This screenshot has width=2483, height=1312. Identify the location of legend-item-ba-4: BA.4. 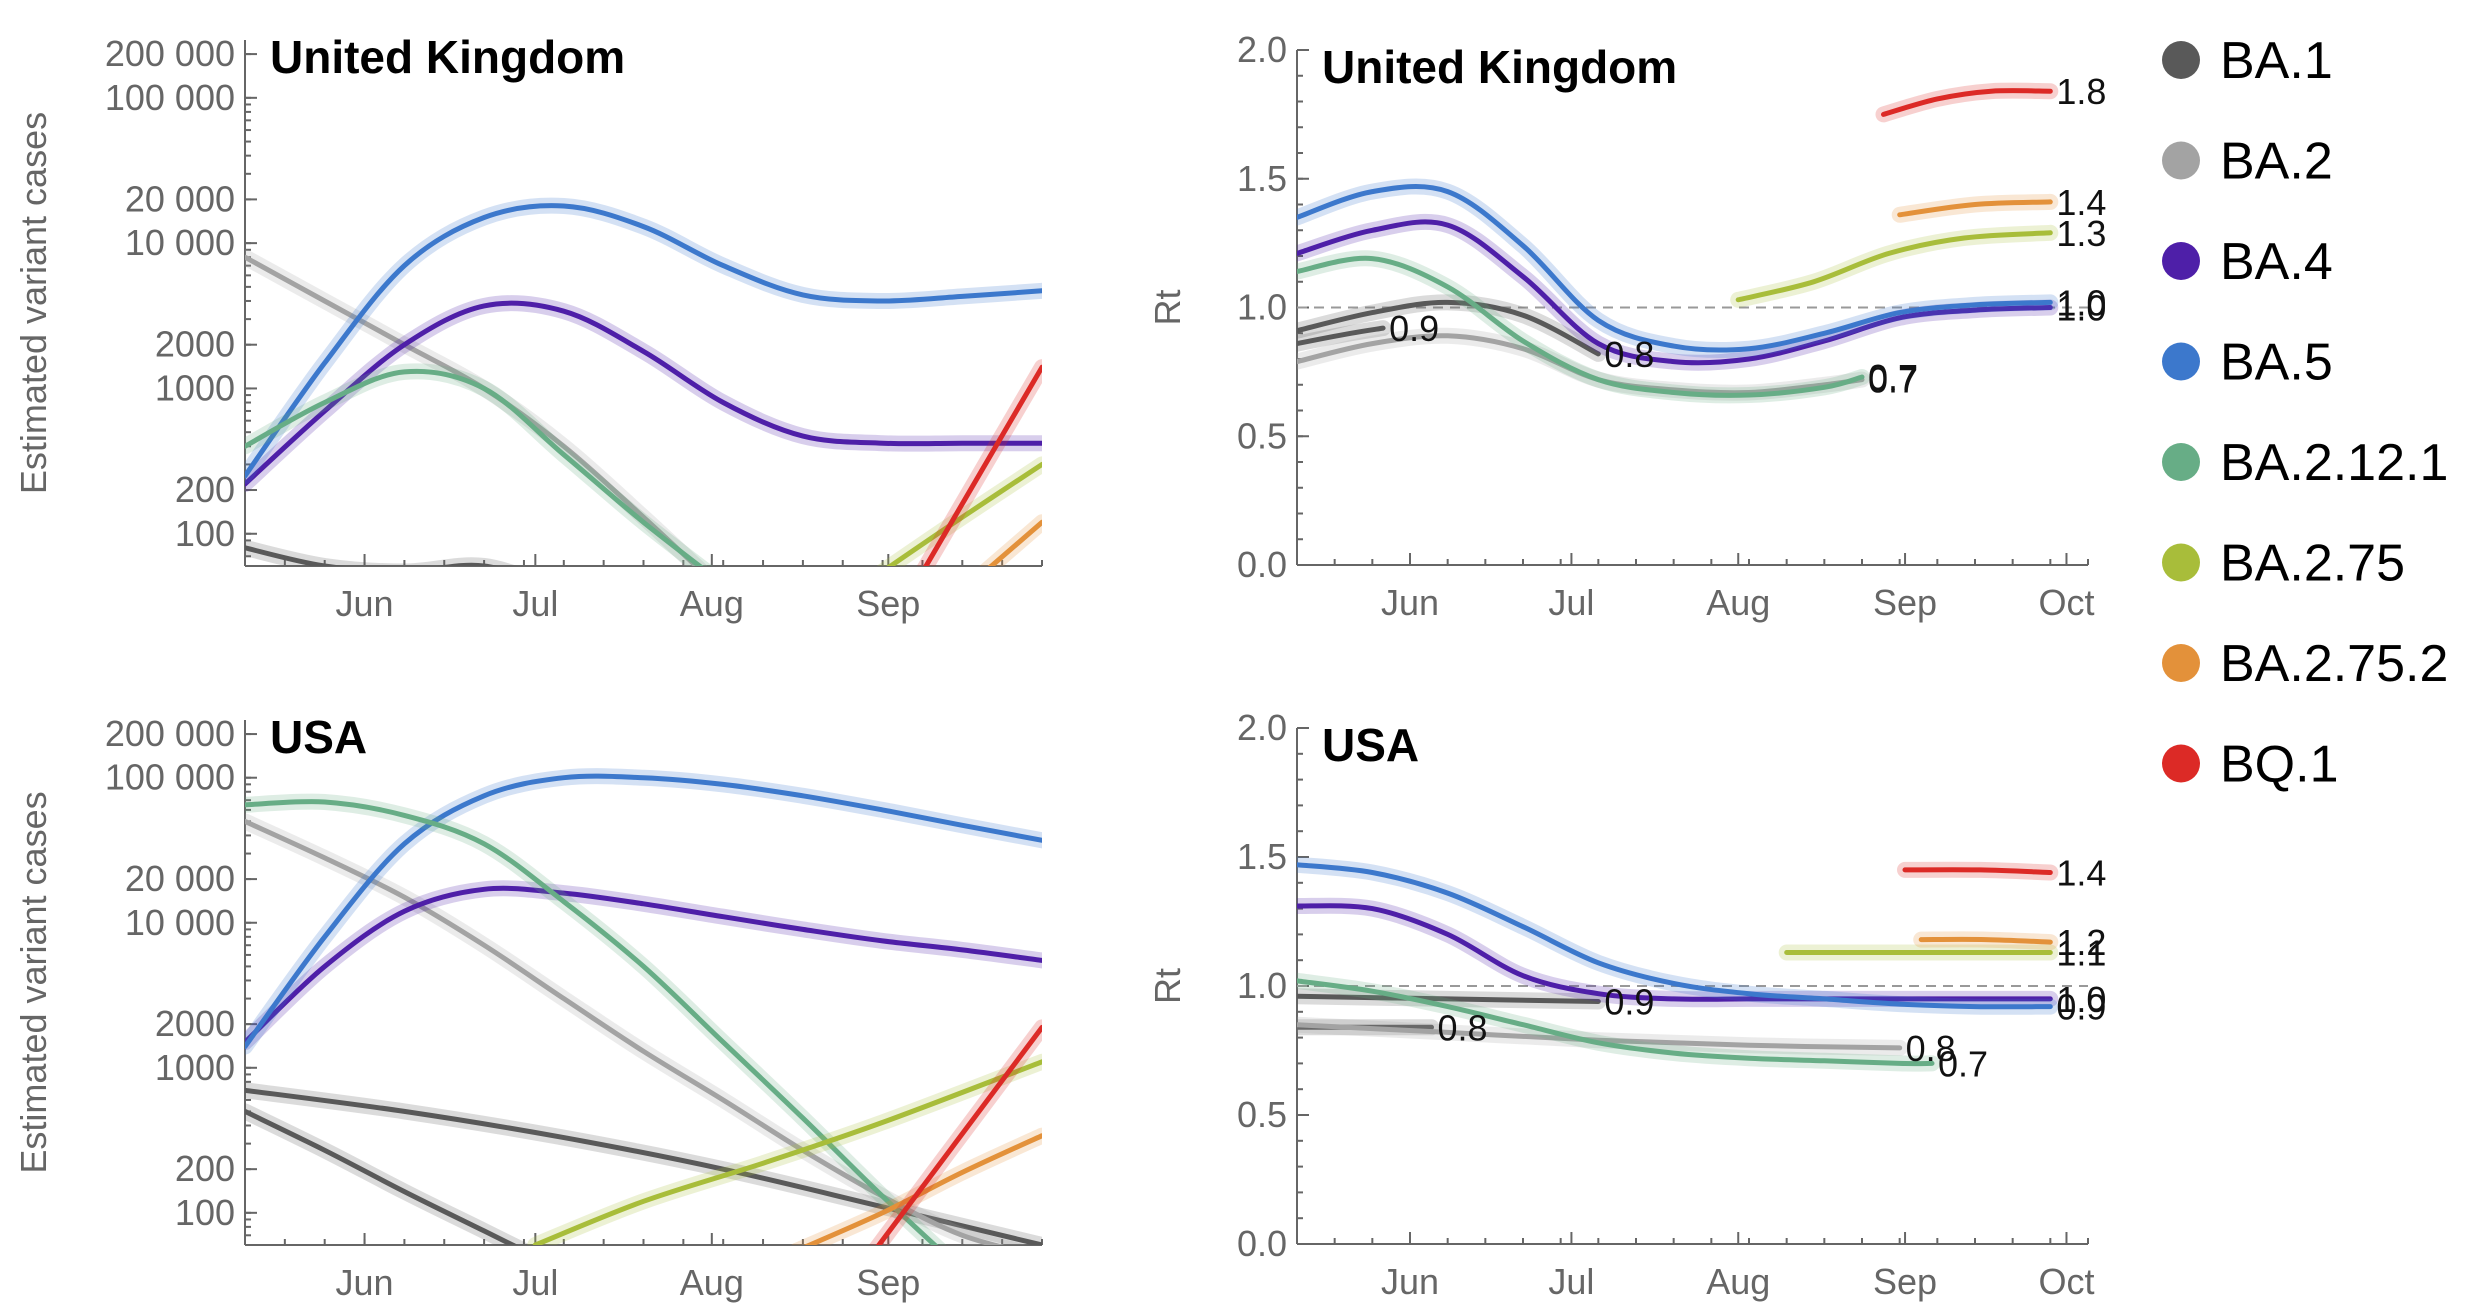
(2247, 262).